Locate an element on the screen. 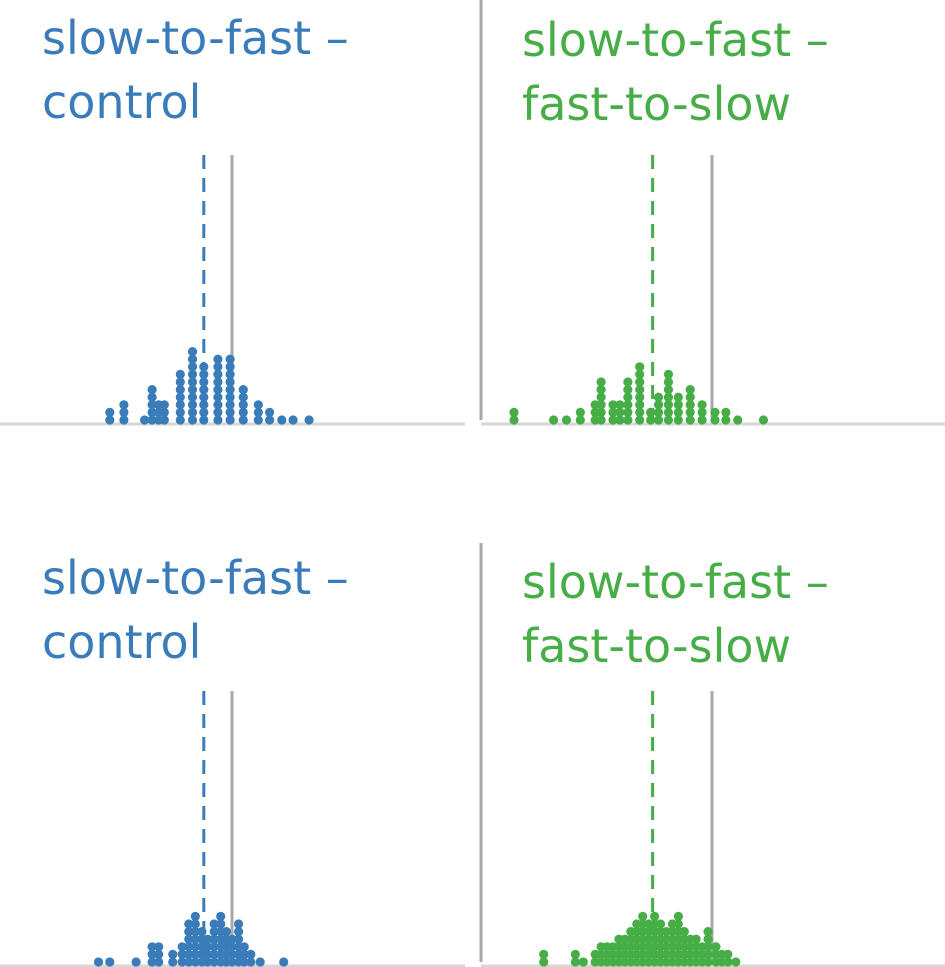 Image resolution: width=945 pixels, height=967 pixels. panel-1-title-line-2: control is located at coordinates (122, 102).